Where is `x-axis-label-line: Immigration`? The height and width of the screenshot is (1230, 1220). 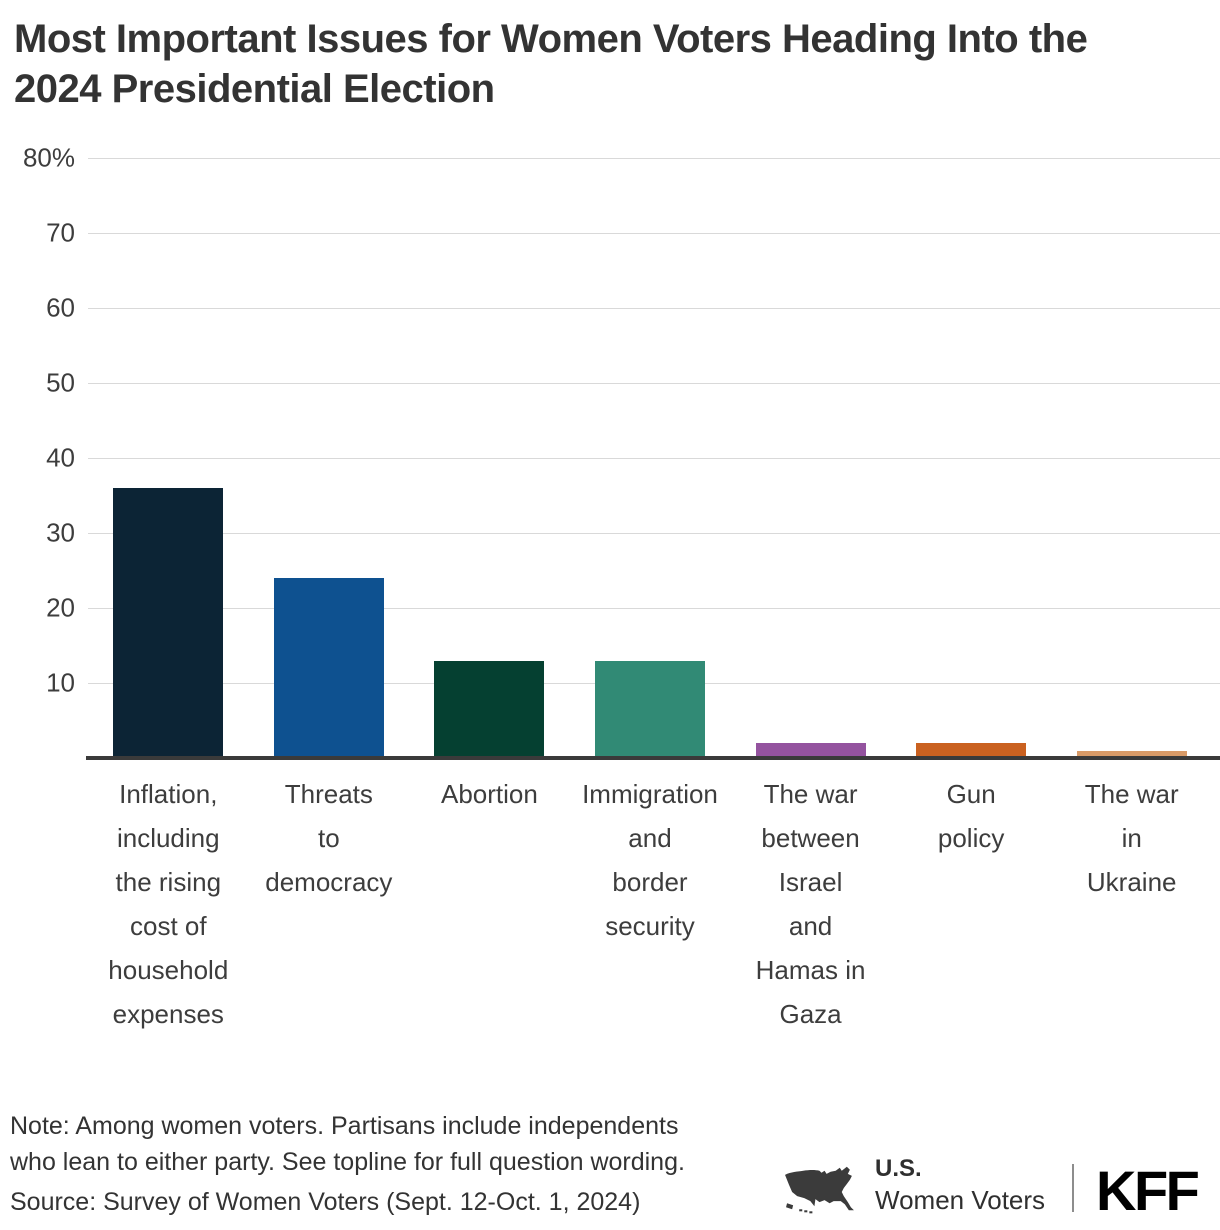
x-axis-label-line: Immigration is located at coordinates (650, 794).